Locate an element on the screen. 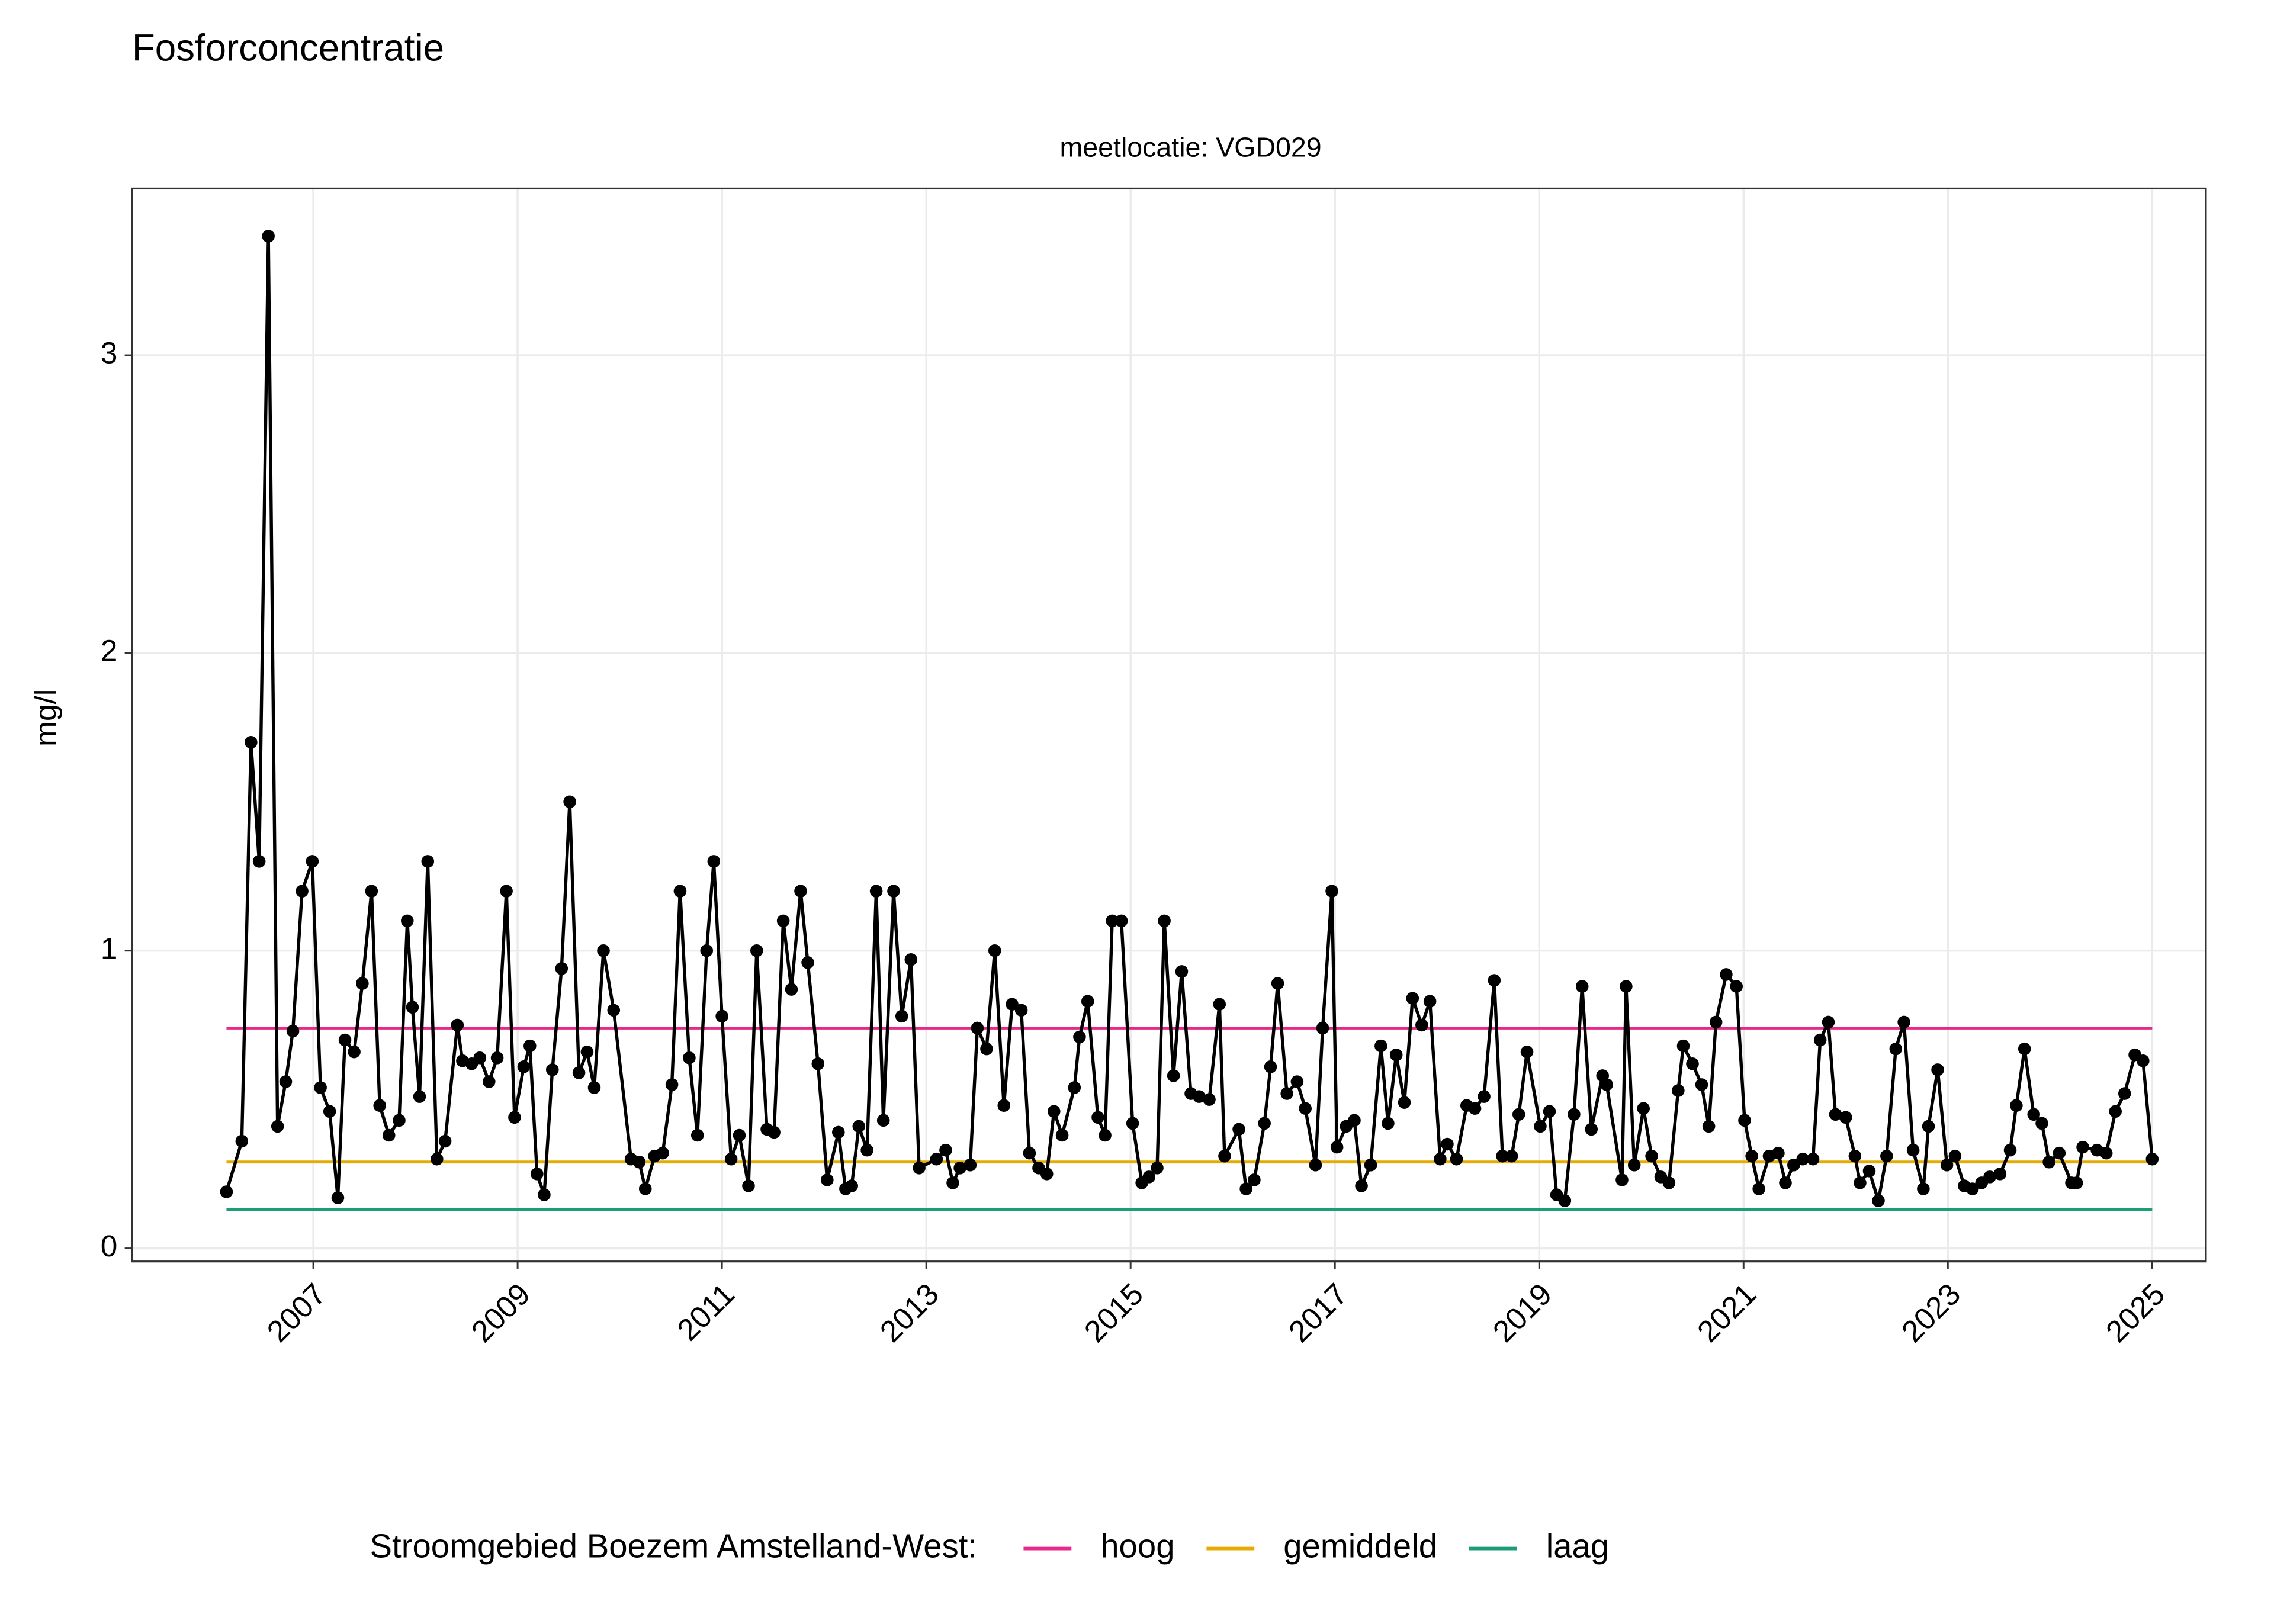  legend-label: laag is located at coordinates (1577, 1545).